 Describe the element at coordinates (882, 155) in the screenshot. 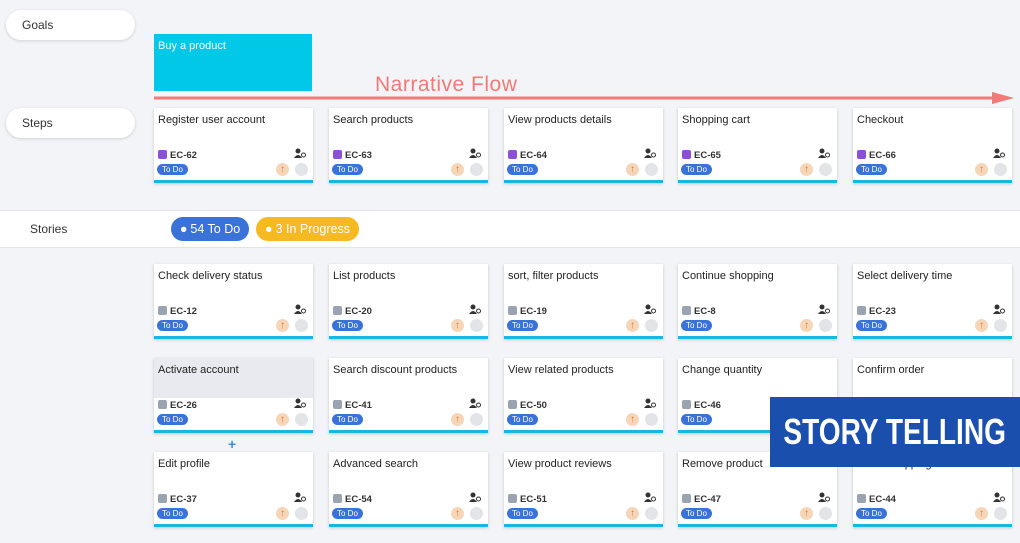

I see `issue-key: EC-66` at that location.